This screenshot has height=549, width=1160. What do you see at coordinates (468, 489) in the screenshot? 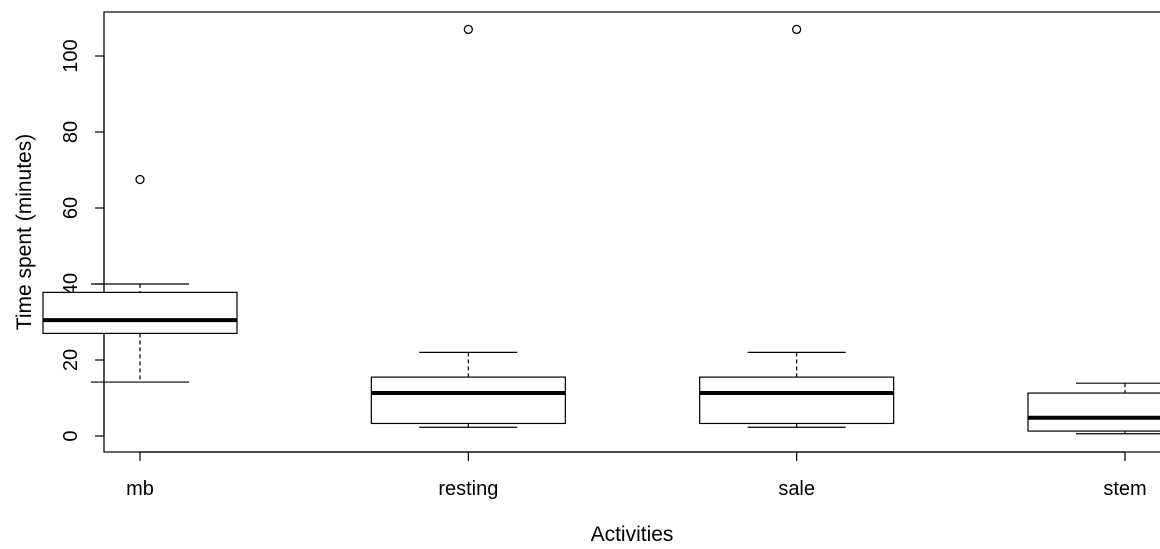
I see `x-tick-label-resting: resting` at bounding box center [468, 489].